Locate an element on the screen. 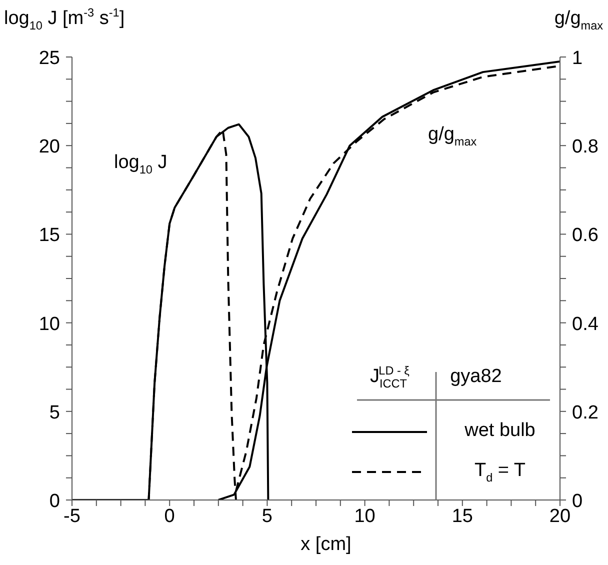  x-tick-label: 20 is located at coordinates (560, 516).